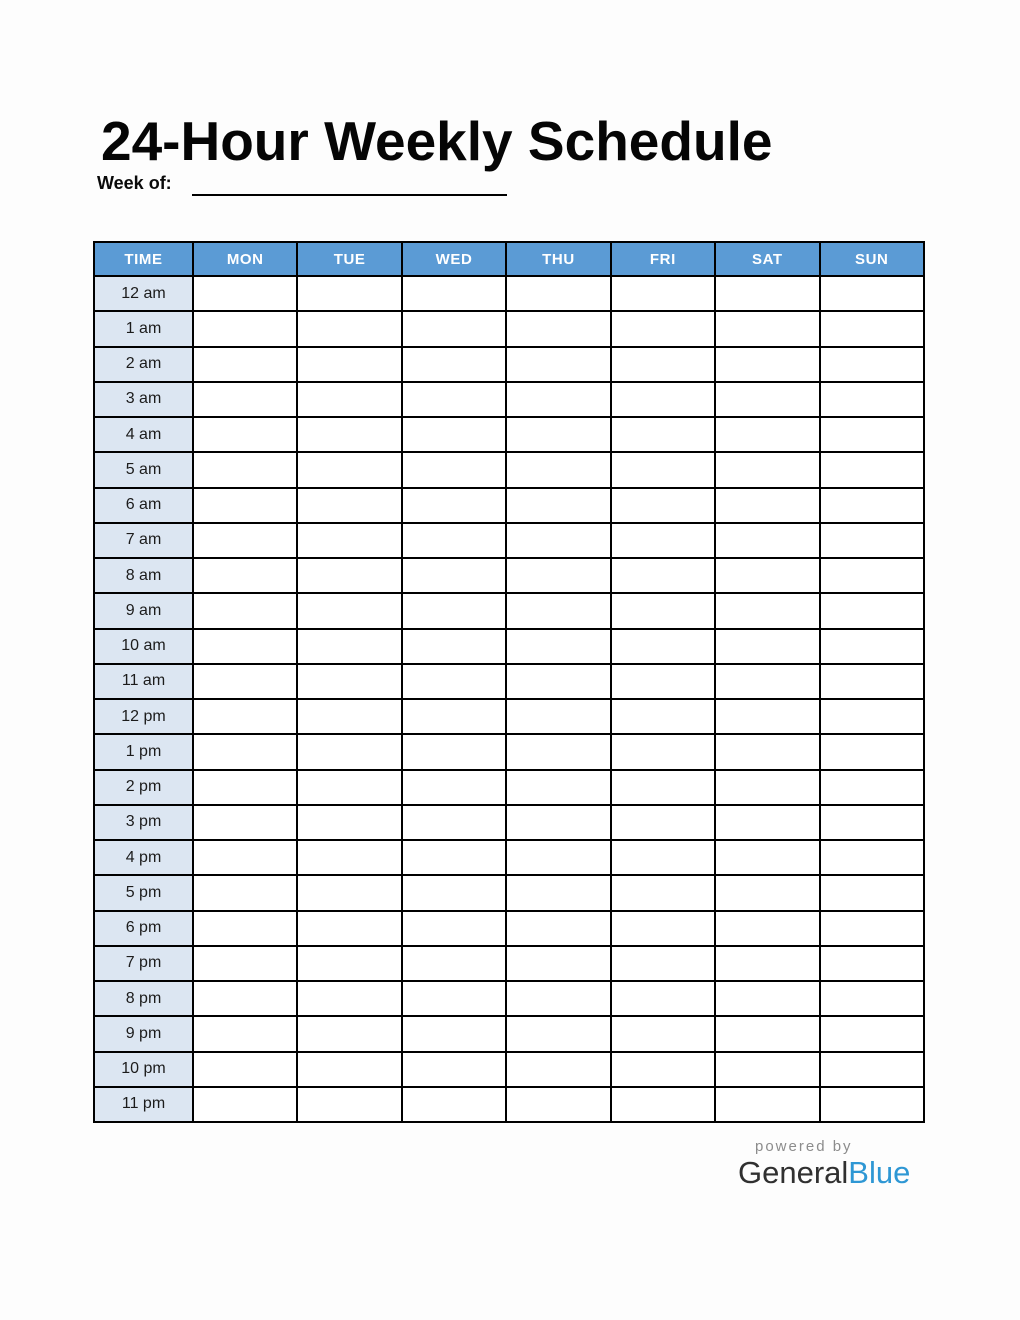 Image resolution: width=1020 pixels, height=1320 pixels. I want to click on schedule-slot-sun-6am, so click(872, 505).